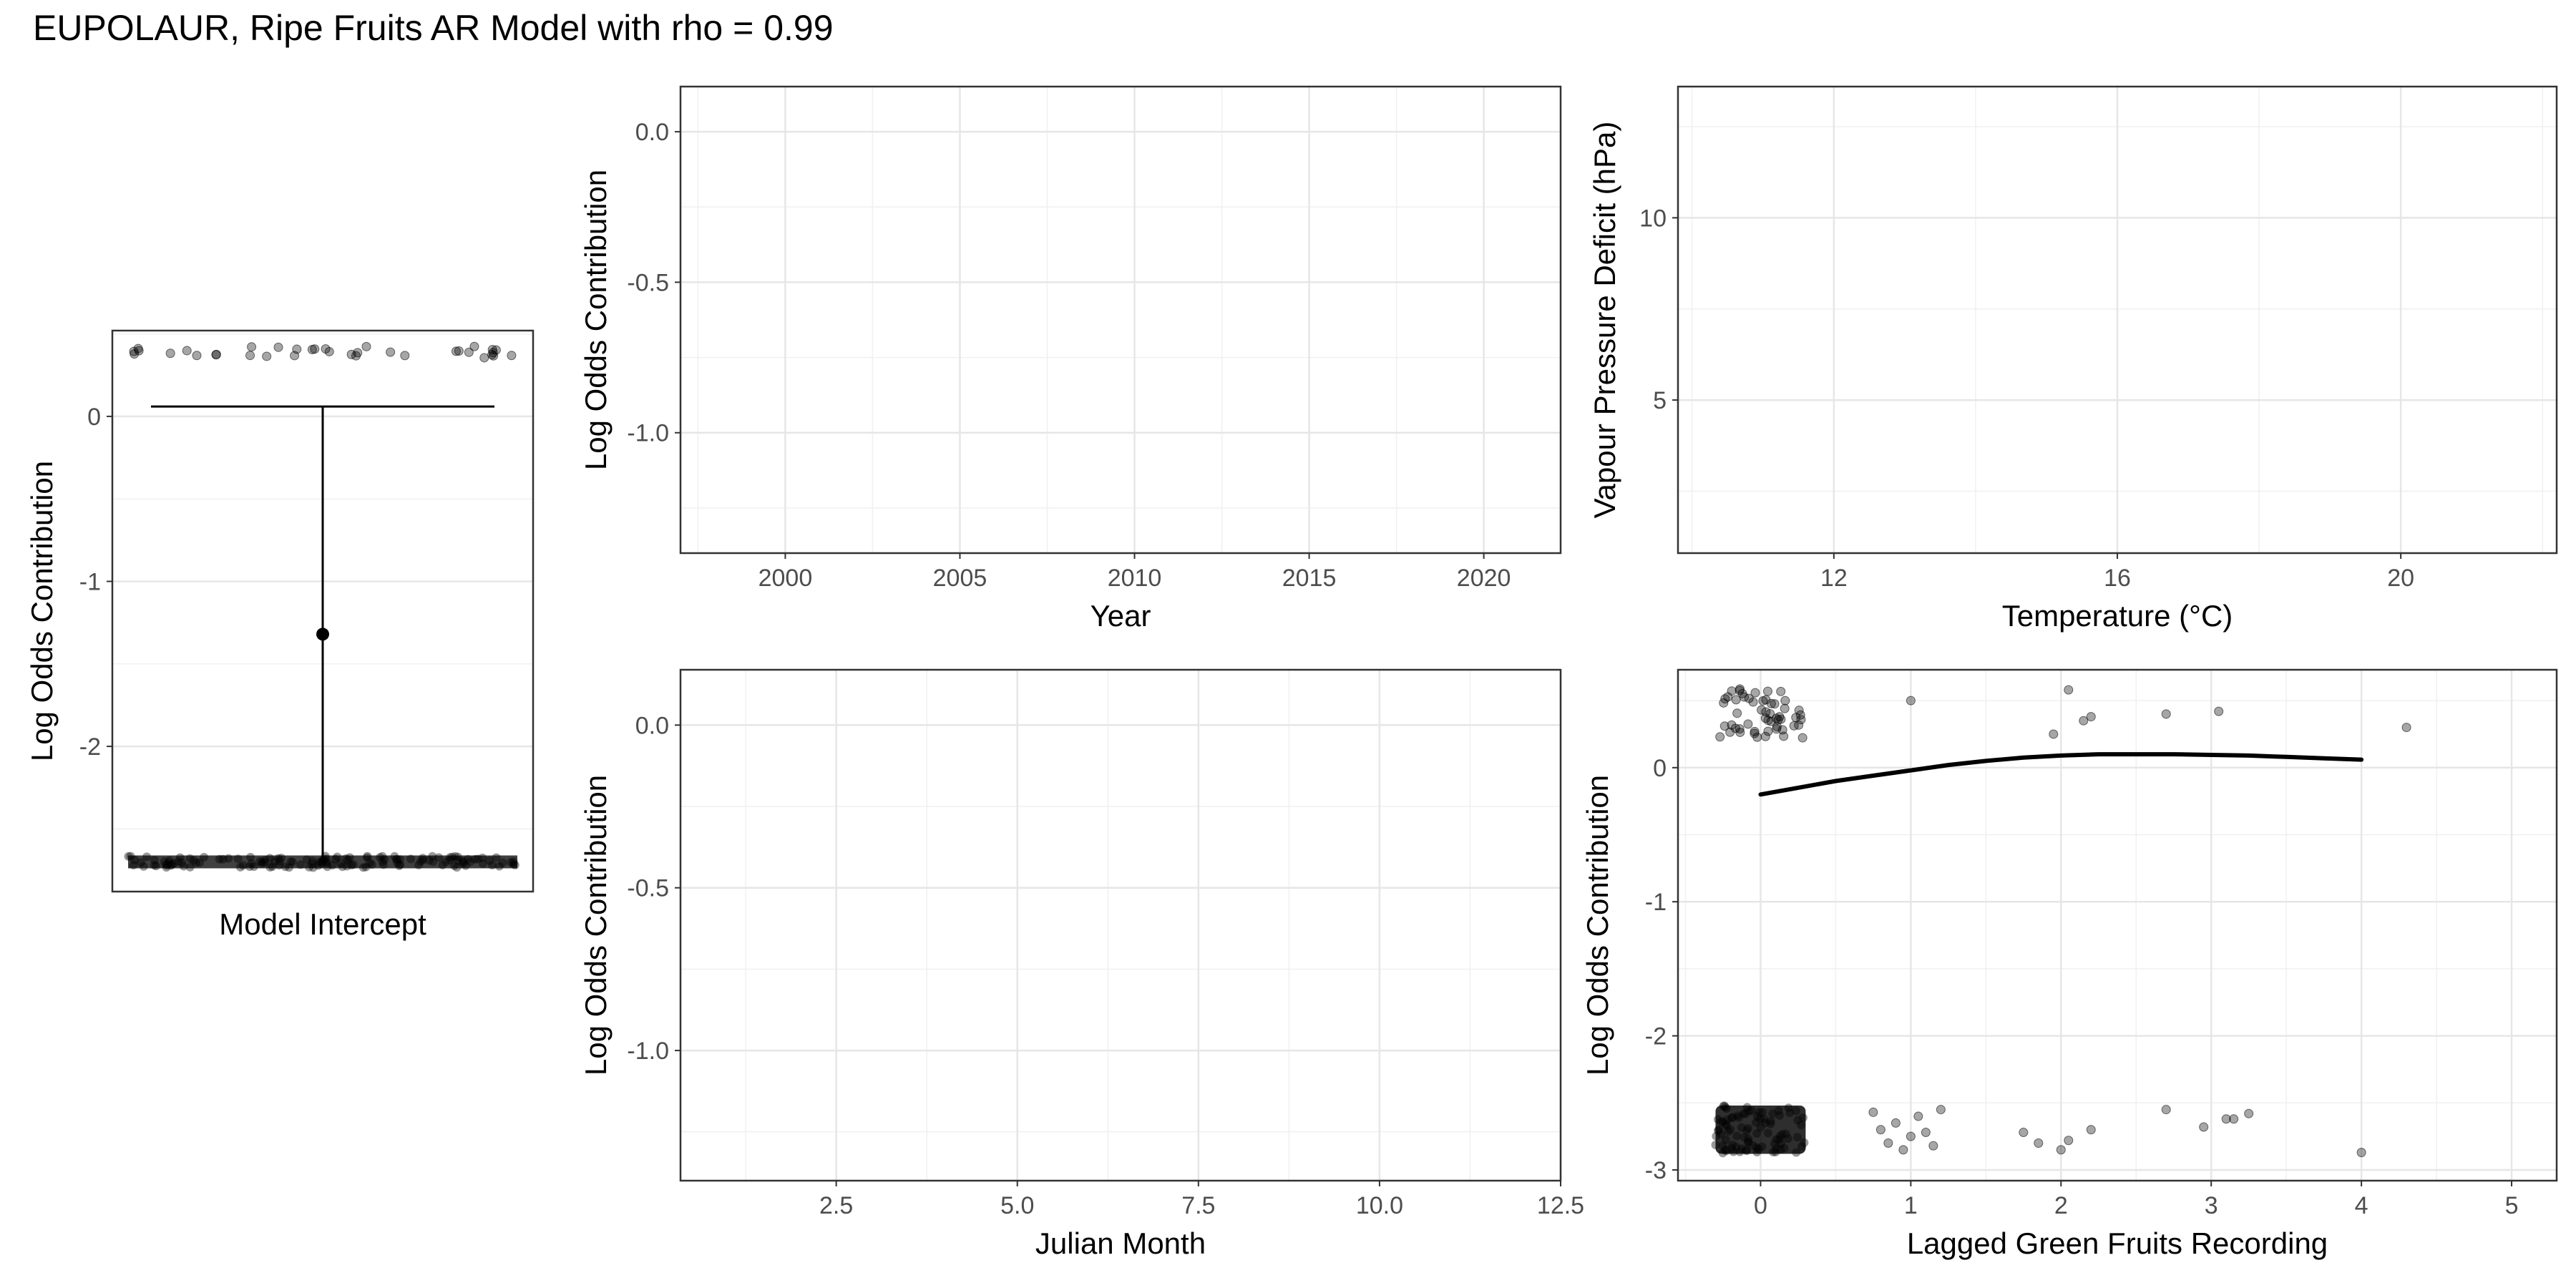 The height and width of the screenshot is (1288, 2576). I want to click on jitter-band-lower, so click(322, 862).